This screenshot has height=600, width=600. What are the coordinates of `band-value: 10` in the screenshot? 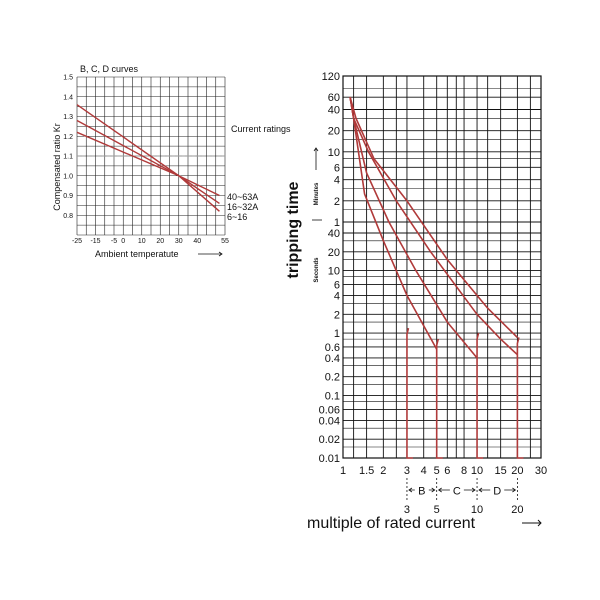 It's located at (477, 510).